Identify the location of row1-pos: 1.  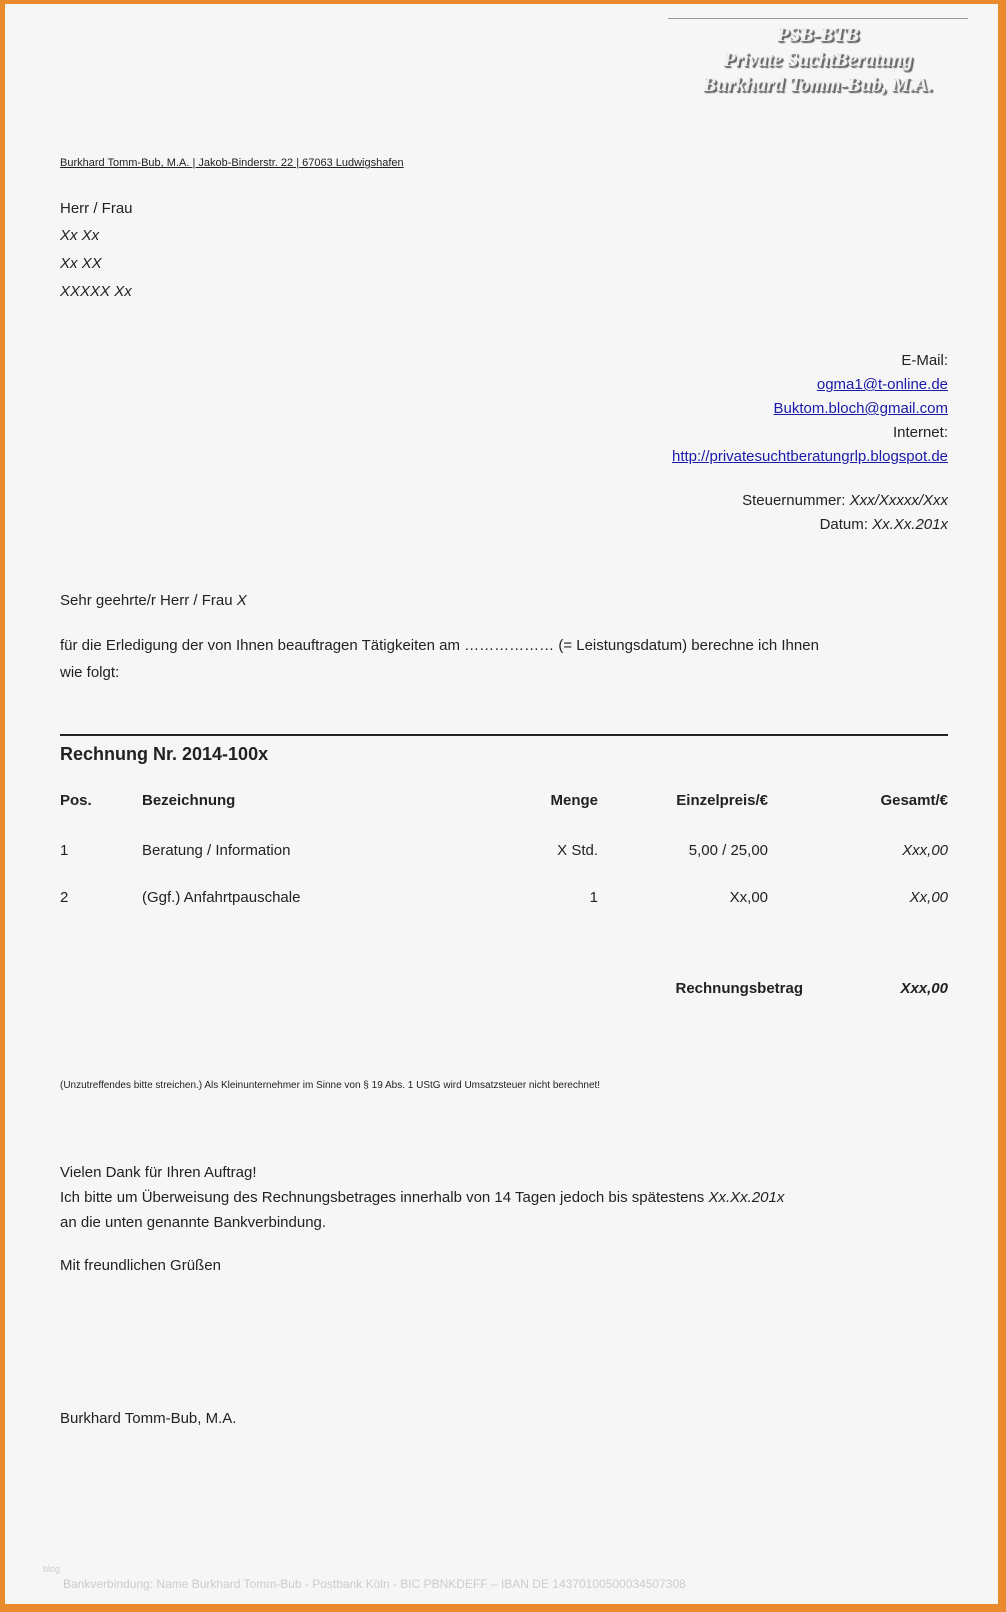
(64, 850).